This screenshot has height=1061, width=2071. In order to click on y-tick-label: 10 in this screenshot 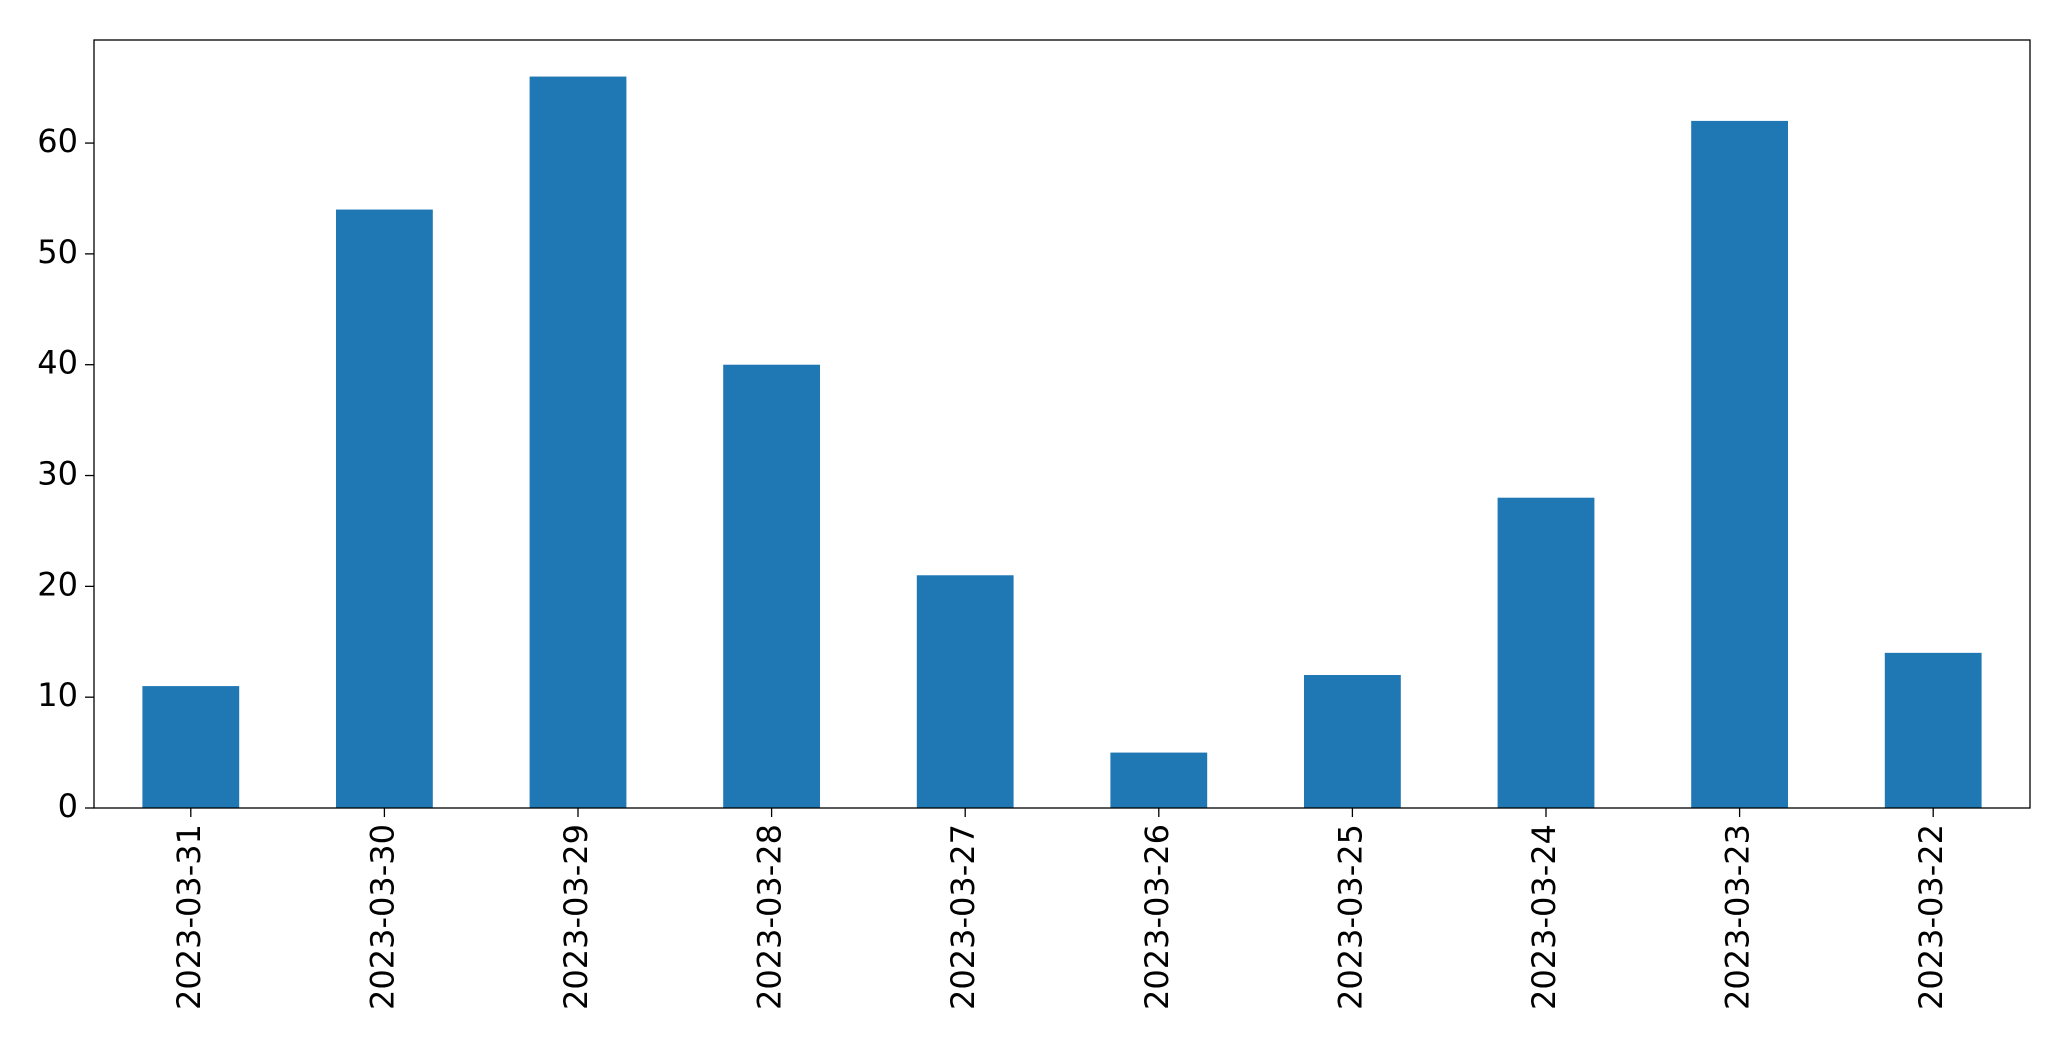, I will do `click(57, 695)`.